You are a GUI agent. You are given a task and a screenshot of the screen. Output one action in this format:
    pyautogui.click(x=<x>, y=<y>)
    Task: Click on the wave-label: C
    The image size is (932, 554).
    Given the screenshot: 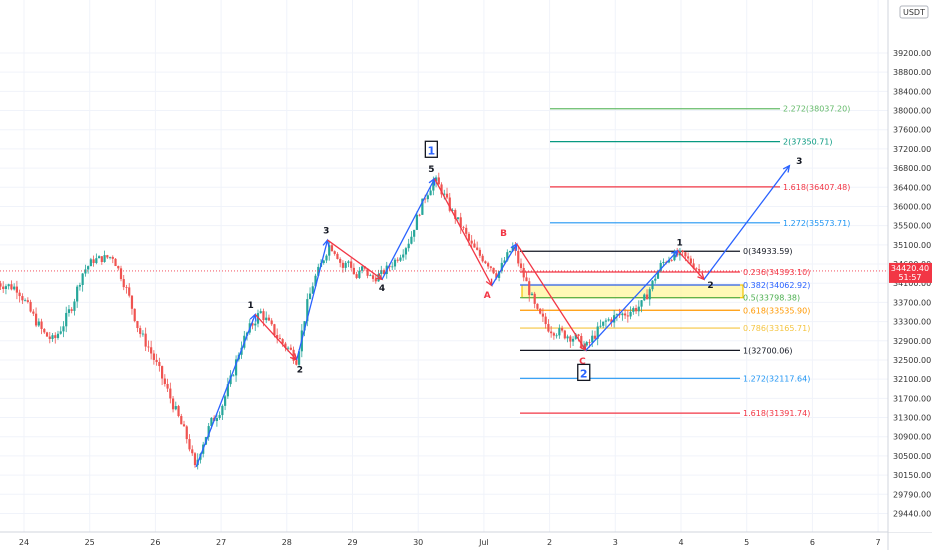 What is the action you would take?
    pyautogui.click(x=582, y=362)
    